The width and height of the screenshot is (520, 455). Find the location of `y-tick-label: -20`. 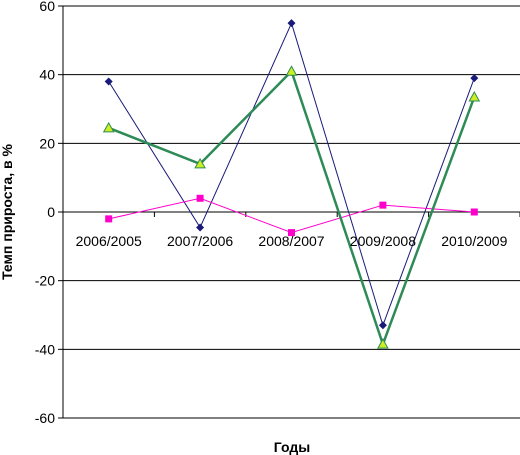

y-tick-label: -20 is located at coordinates (45, 281).